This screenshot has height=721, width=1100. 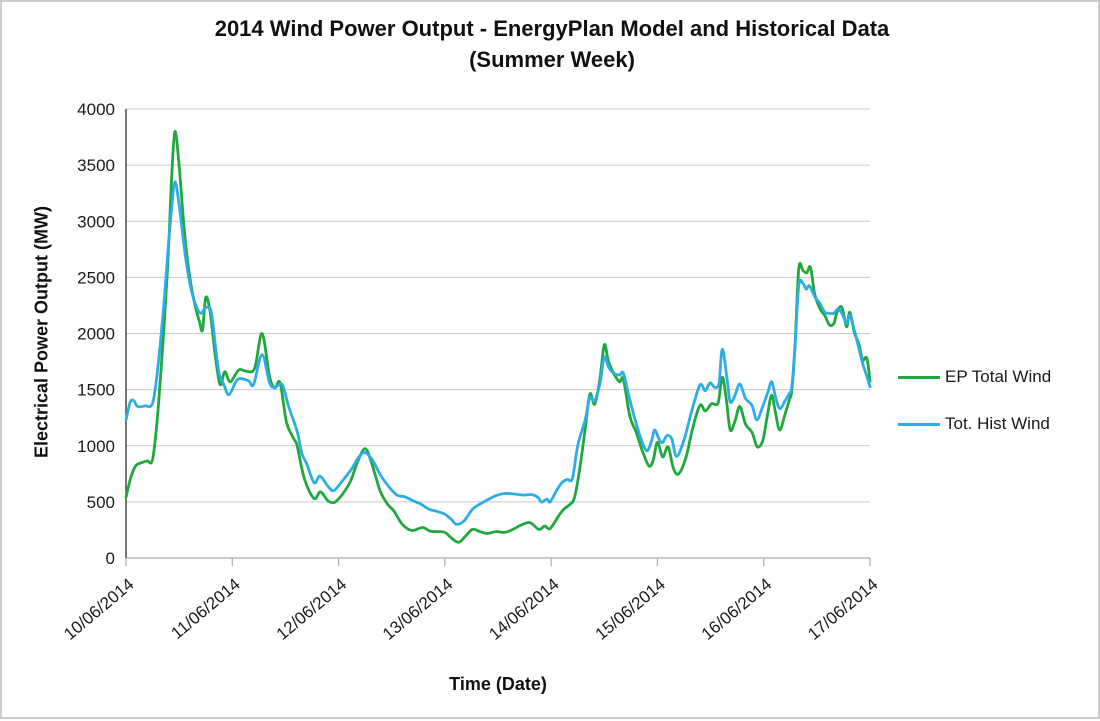 I want to click on legend-item-tot-hist-wind: Tot. Hist Wind, so click(x=974, y=424).